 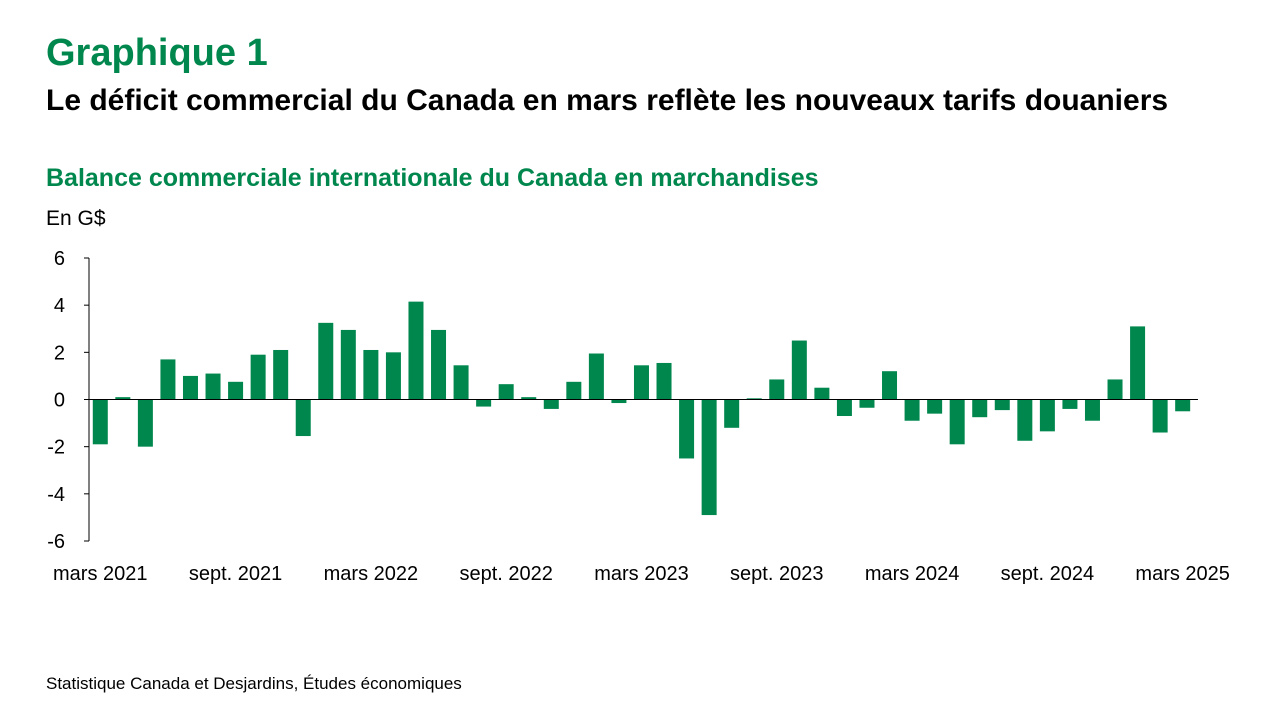 What do you see at coordinates (371, 574) in the screenshot?
I see `x-tick-label: mars 2022` at bounding box center [371, 574].